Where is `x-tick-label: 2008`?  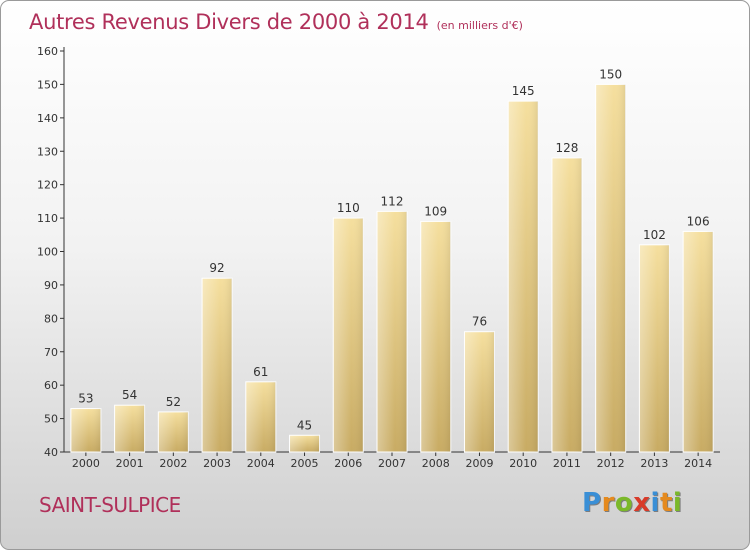 x-tick-label: 2008 is located at coordinates (436, 463).